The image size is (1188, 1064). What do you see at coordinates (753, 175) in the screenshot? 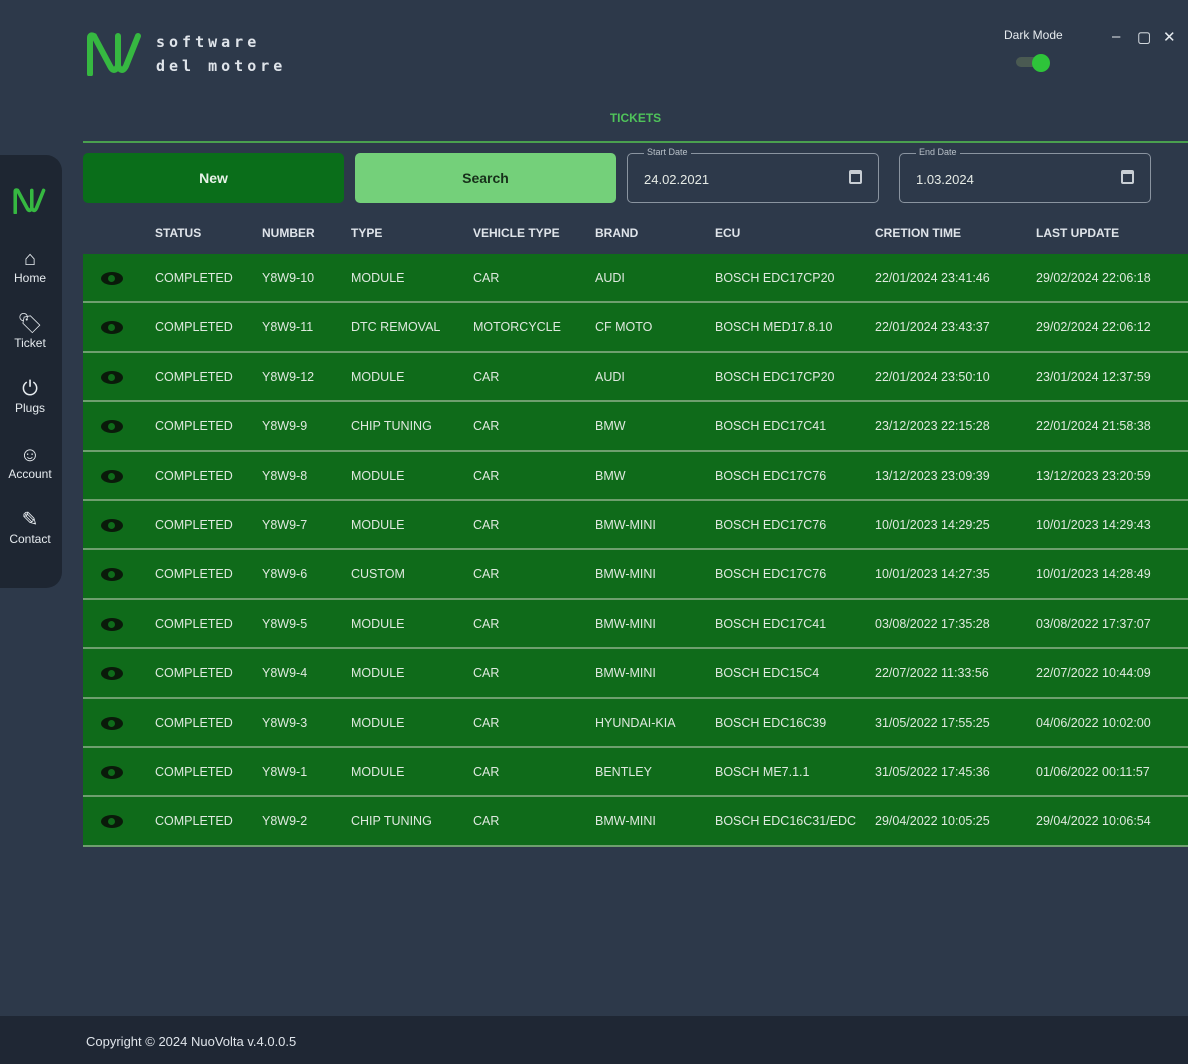
I see `start-date-field: Start Date 24.02.2021` at bounding box center [753, 175].